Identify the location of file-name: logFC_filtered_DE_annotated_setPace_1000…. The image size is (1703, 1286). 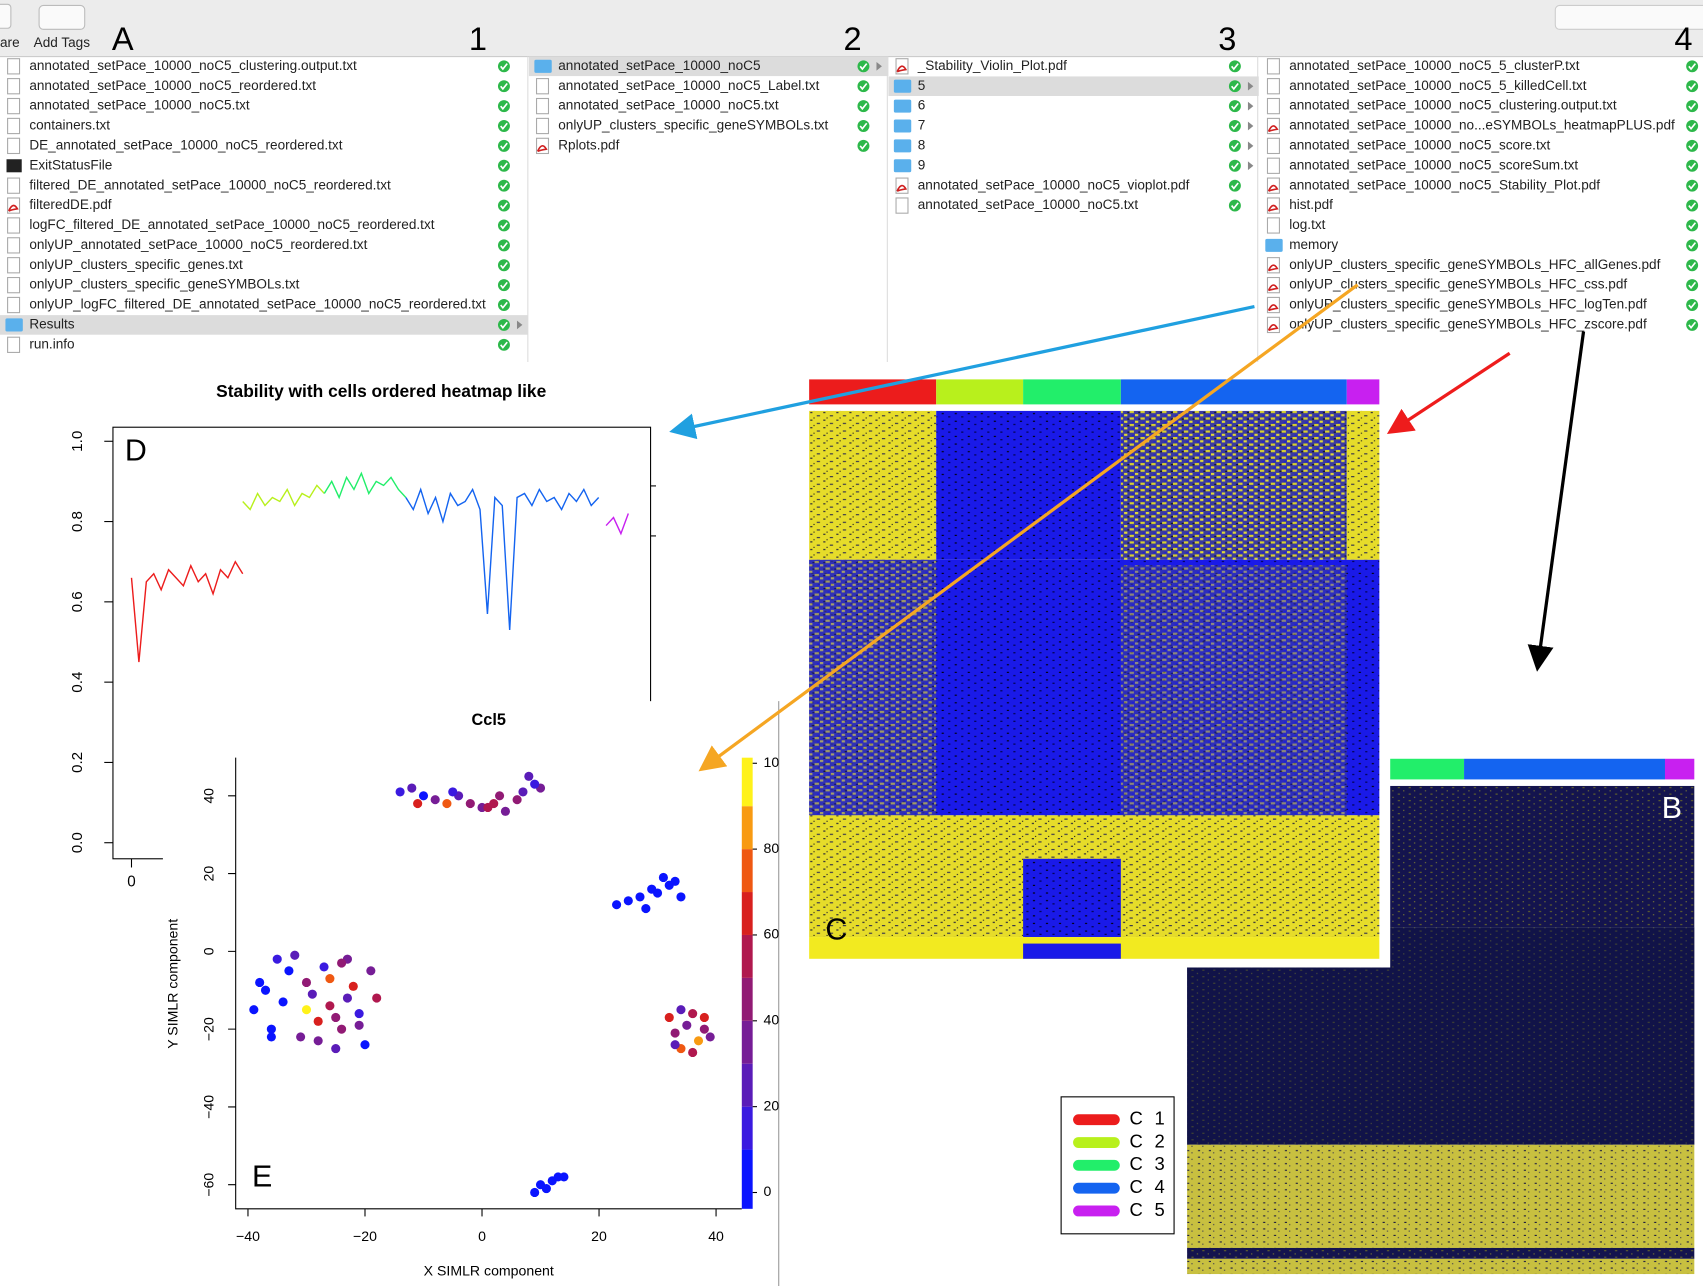
(231, 224).